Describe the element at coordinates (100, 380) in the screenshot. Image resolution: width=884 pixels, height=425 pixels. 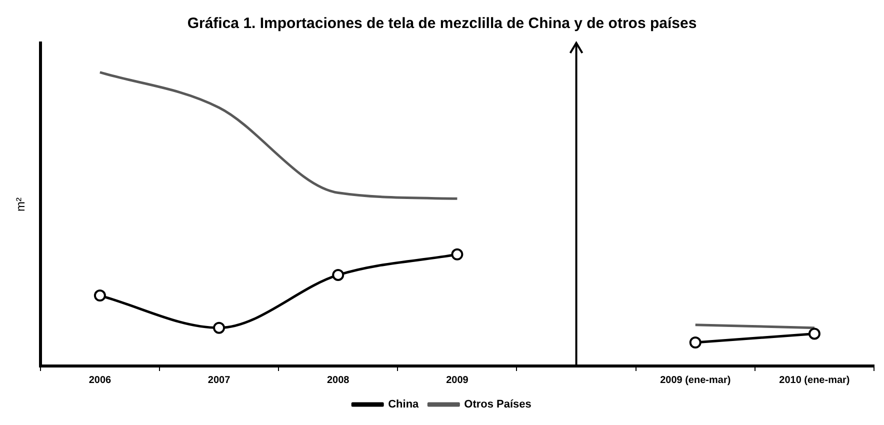
I see `x-tick-label: 2006` at that location.